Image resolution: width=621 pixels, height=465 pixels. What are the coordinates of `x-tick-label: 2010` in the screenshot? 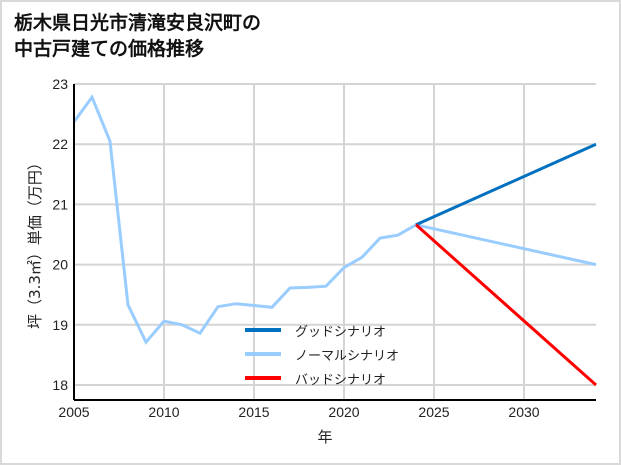 It's located at (163, 412).